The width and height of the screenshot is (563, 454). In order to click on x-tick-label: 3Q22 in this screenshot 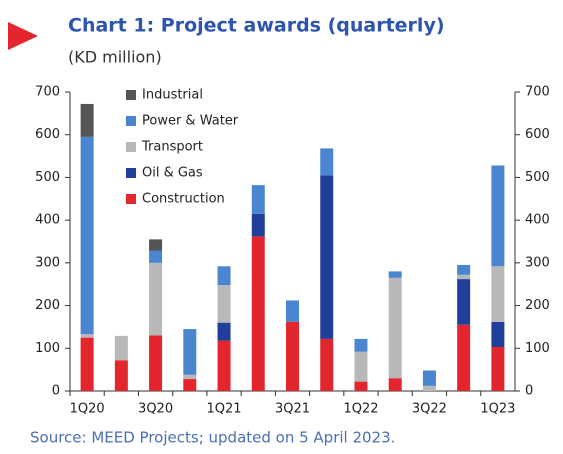, I will do `click(429, 409)`.